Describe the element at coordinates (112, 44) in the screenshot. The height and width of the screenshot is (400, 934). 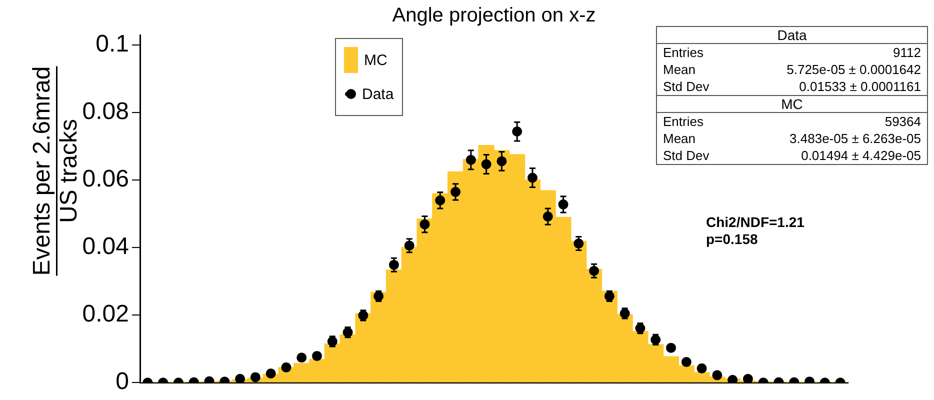
I see `y-tick-label: 0.1` at that location.